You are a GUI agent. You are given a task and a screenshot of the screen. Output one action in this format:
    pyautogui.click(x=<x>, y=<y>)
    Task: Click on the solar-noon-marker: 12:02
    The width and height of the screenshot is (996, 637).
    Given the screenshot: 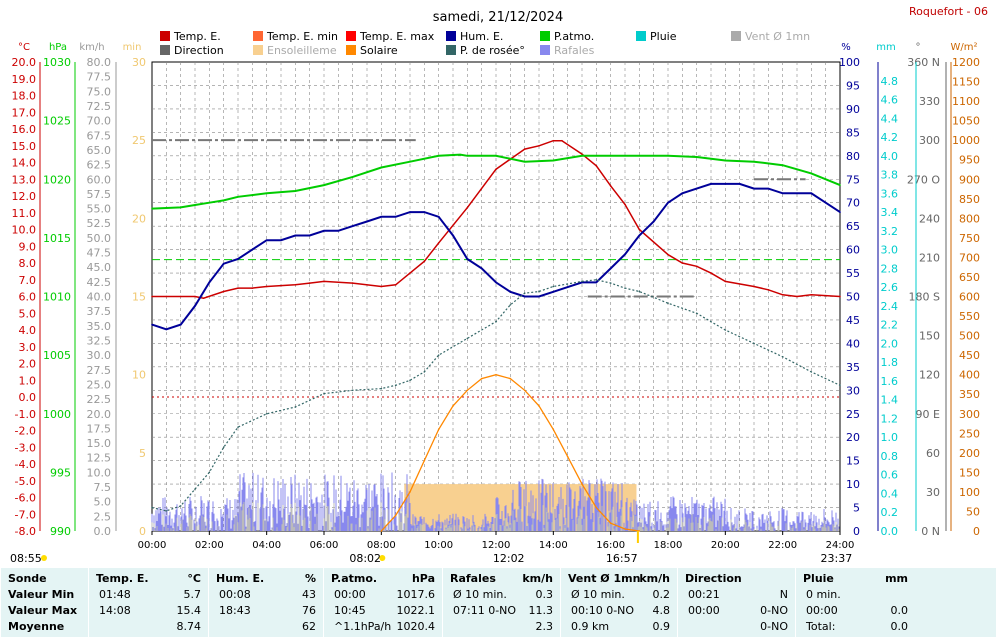 What is the action you would take?
    pyautogui.click(x=509, y=558)
    